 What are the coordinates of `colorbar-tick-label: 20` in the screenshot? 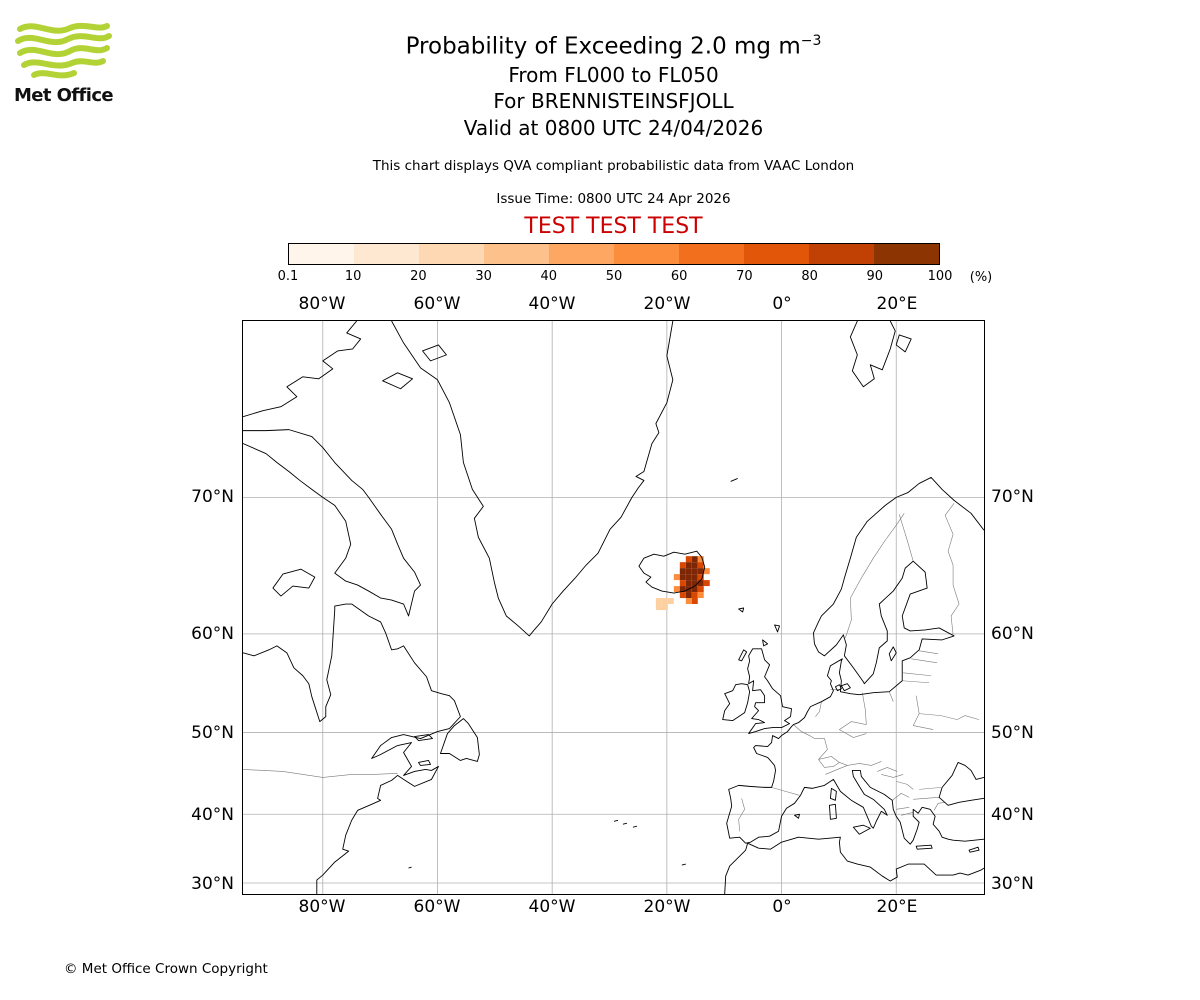 It's located at (418, 276).